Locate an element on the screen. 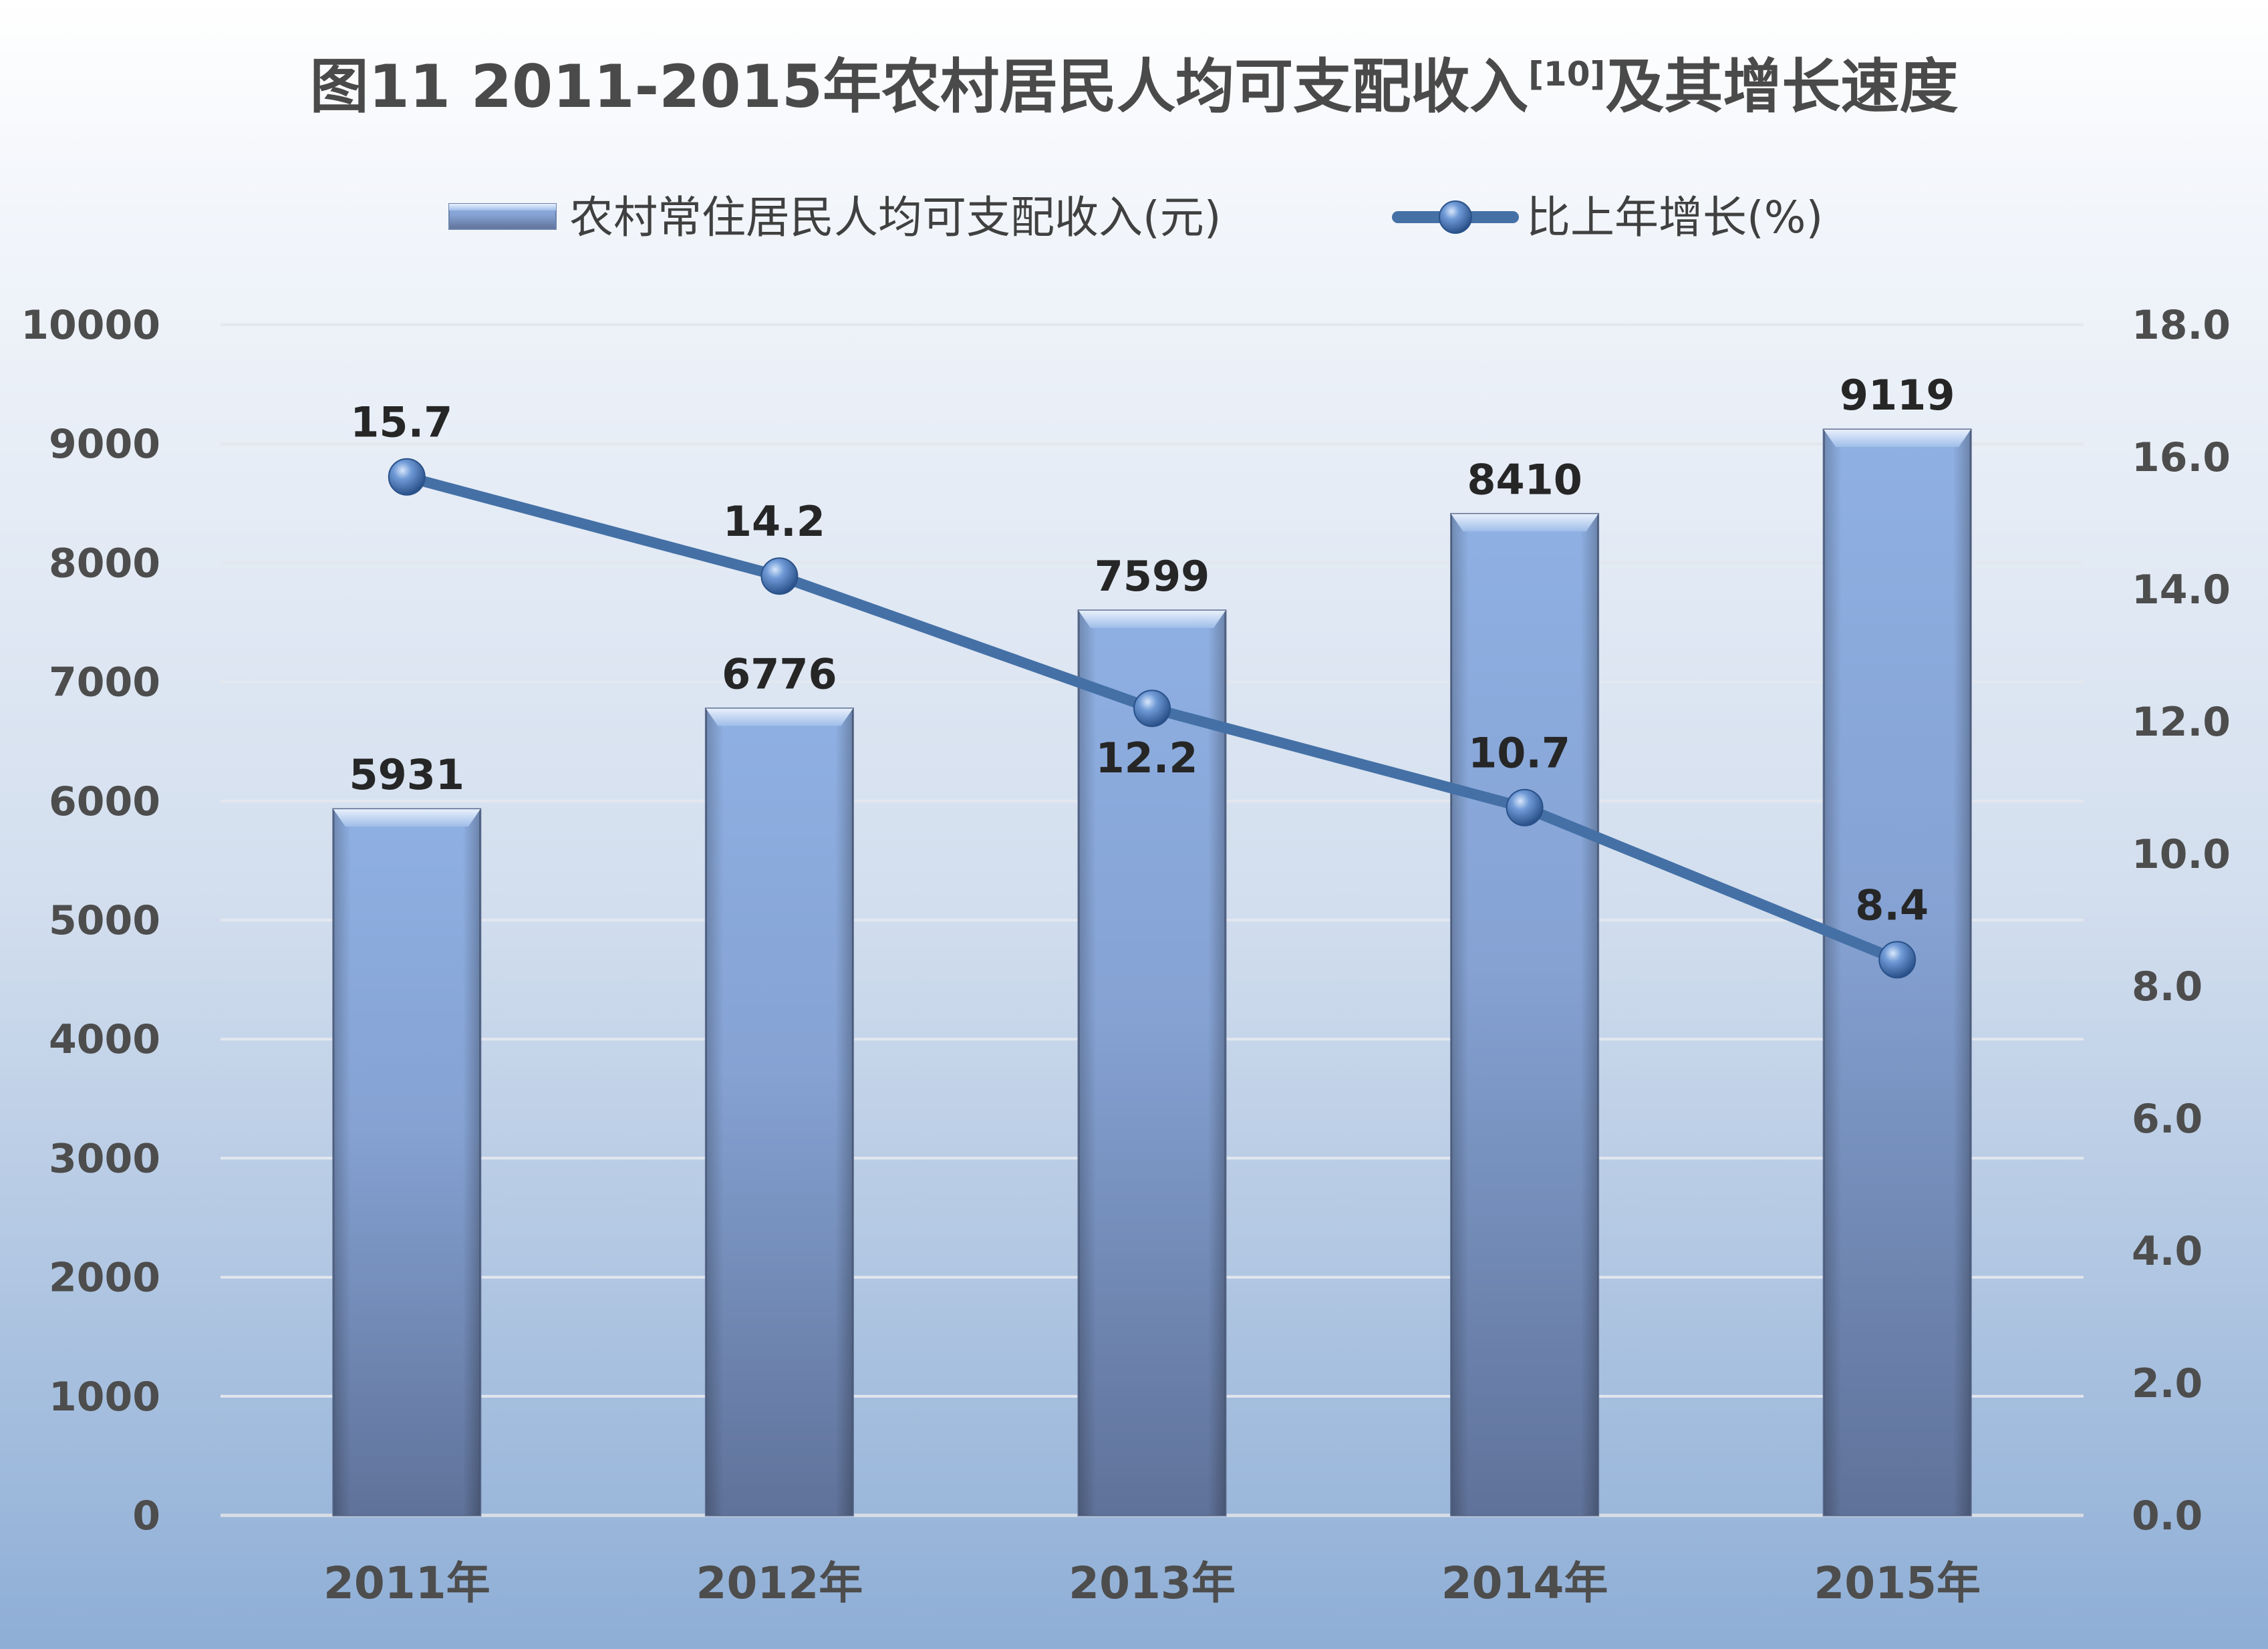  growth-data-label: 12.2 is located at coordinates (1147, 758).